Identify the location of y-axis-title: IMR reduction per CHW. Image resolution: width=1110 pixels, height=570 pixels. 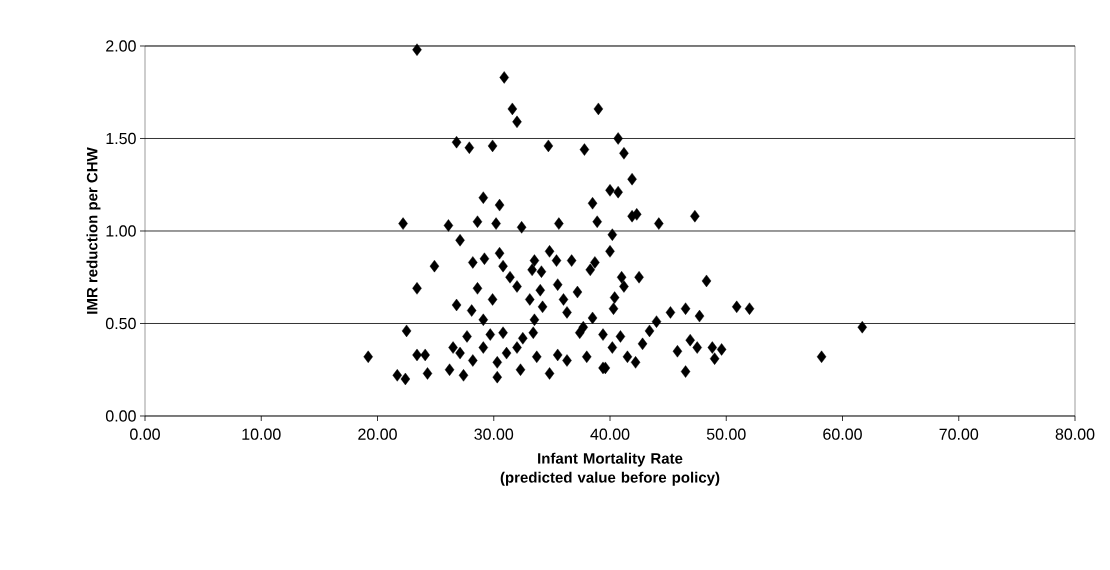
(93, 230).